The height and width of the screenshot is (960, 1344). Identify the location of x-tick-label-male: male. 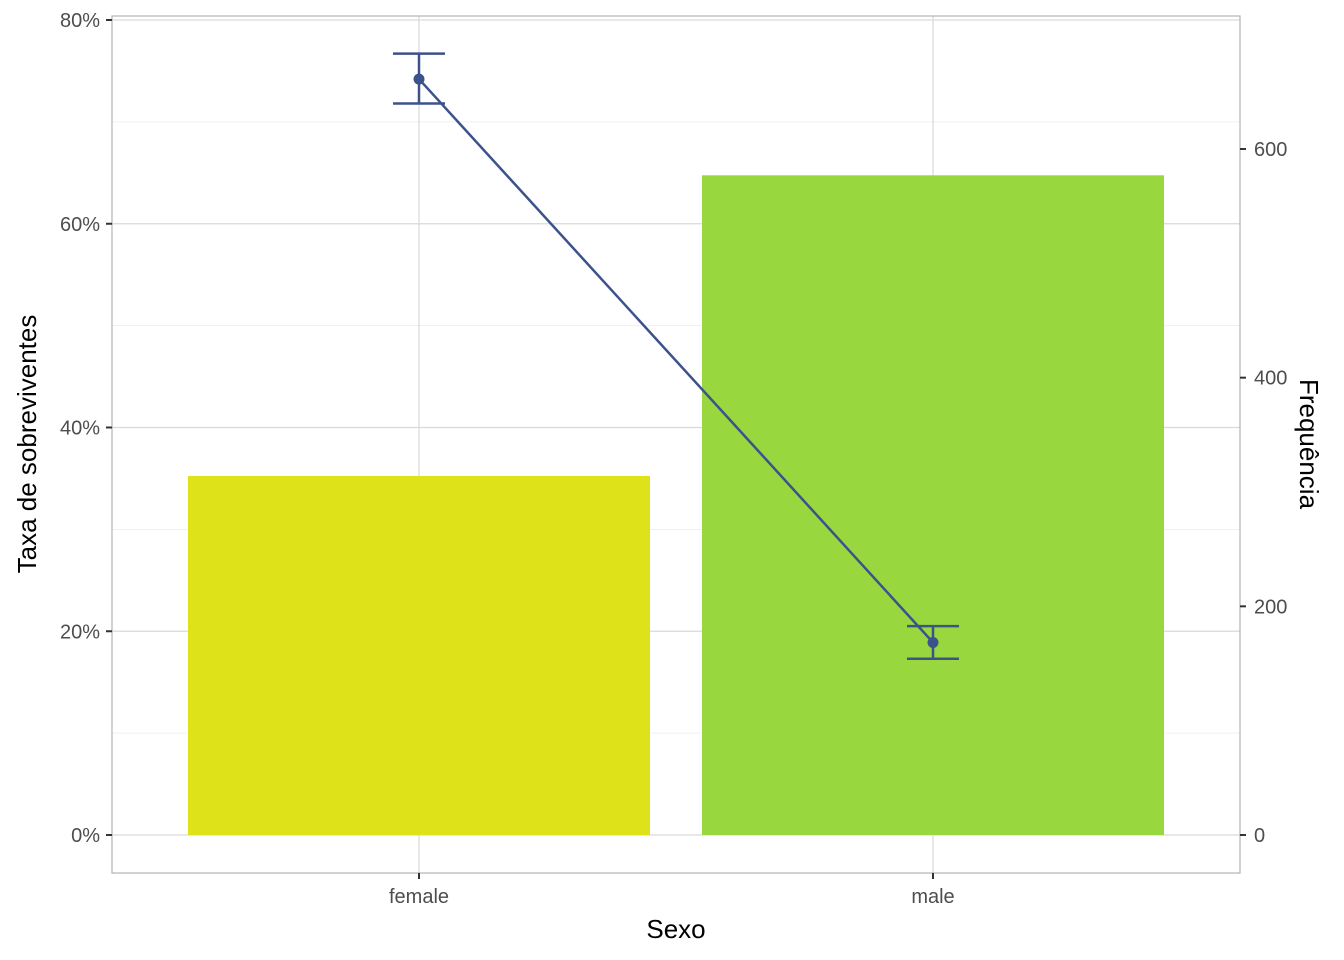
(932, 897).